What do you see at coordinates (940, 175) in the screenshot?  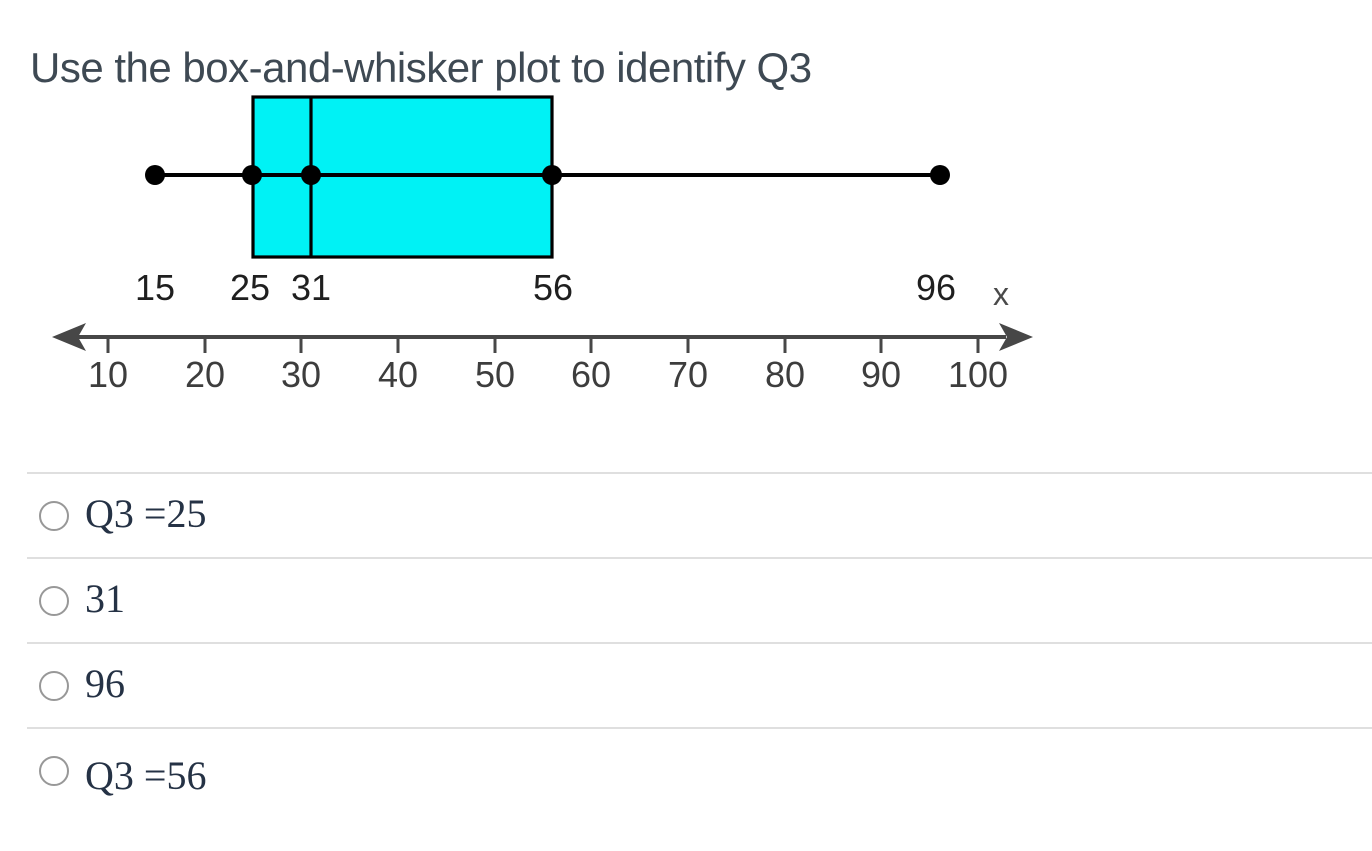 I see `max-dot` at bounding box center [940, 175].